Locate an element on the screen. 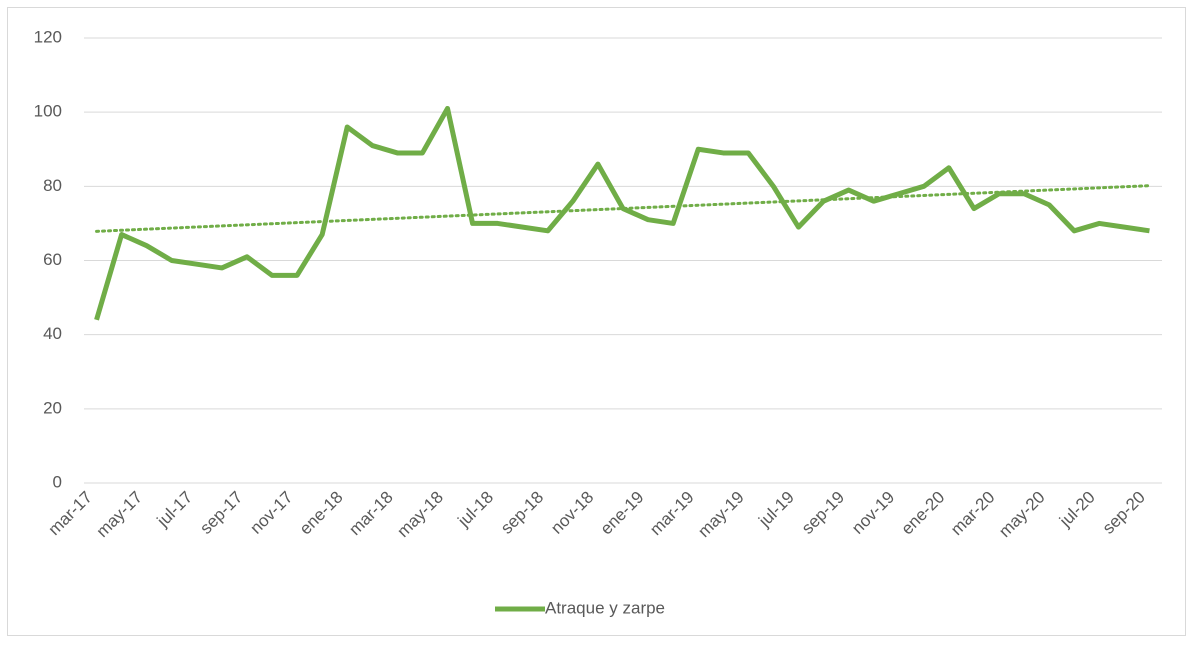 The image size is (1194, 648). y-tick-label: 20 is located at coordinates (52, 407).